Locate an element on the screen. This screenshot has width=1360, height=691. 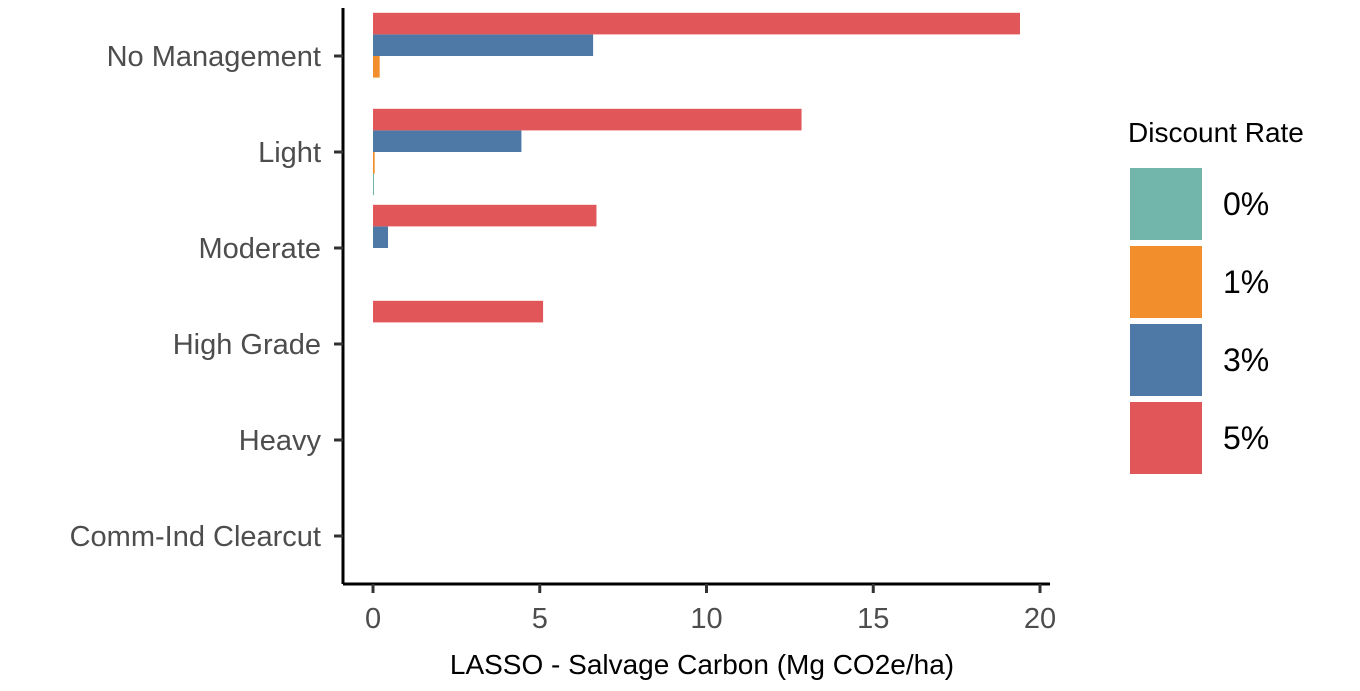
x-tick-label: 15 is located at coordinates (873, 619).